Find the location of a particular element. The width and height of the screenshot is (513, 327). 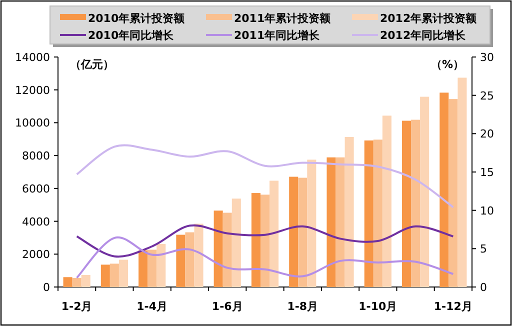

y-tick-label: 14000 is located at coordinates (32, 57).